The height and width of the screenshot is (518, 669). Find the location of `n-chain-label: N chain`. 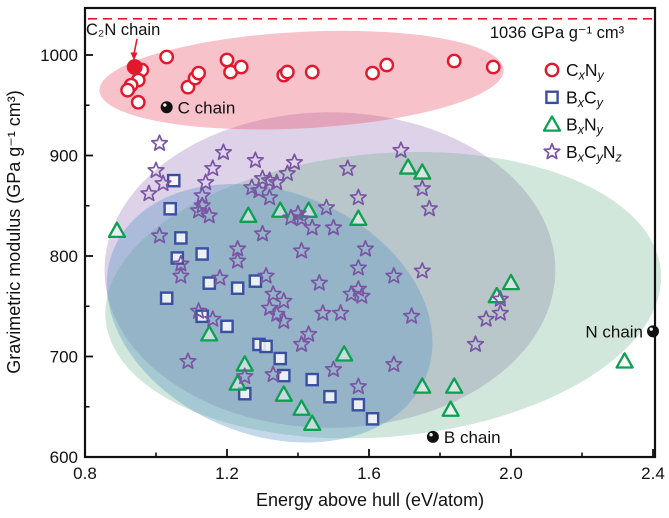

n-chain-label: N chain is located at coordinates (614, 331).